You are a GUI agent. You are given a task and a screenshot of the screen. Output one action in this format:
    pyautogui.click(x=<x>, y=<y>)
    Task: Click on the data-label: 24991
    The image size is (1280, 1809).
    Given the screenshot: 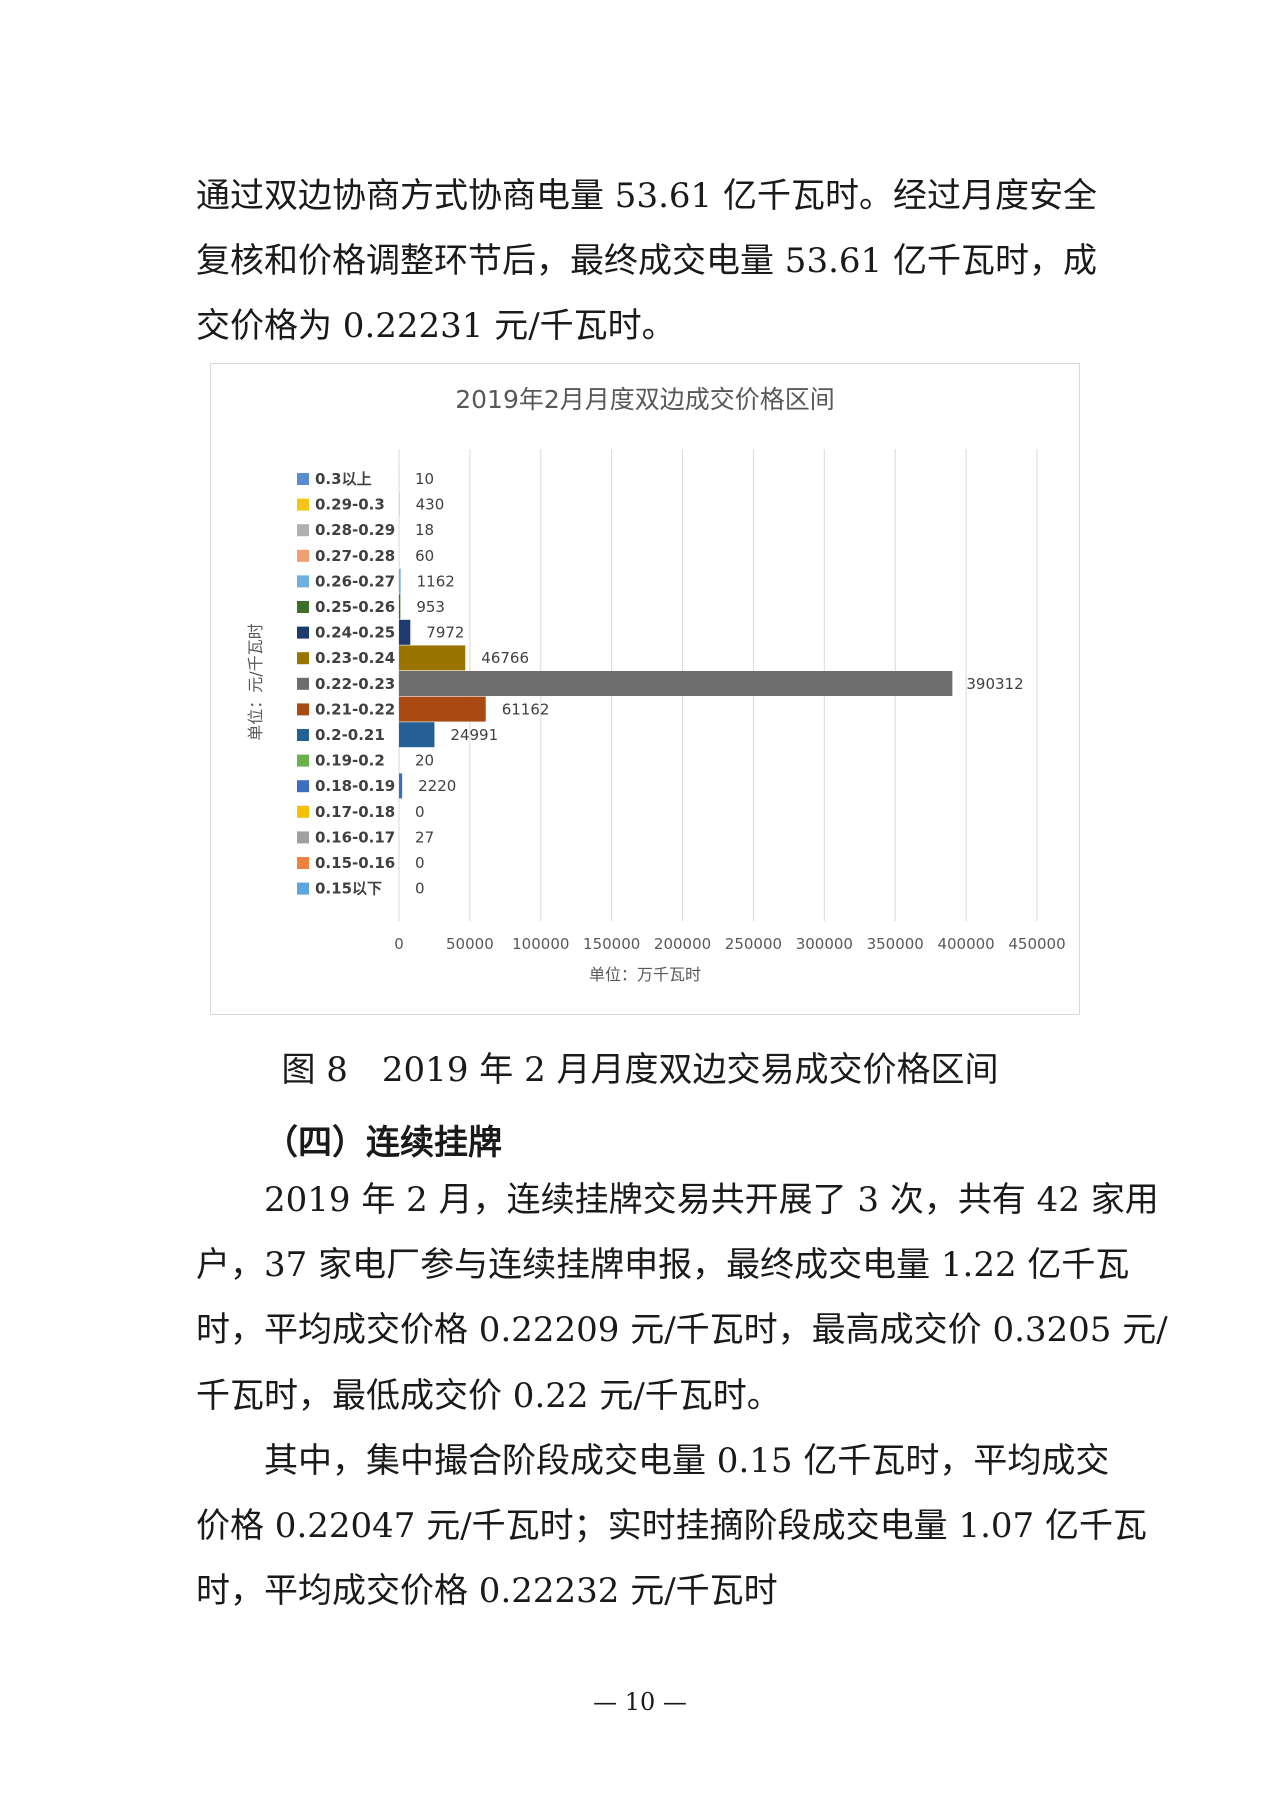 What is the action you would take?
    pyautogui.click(x=474, y=735)
    